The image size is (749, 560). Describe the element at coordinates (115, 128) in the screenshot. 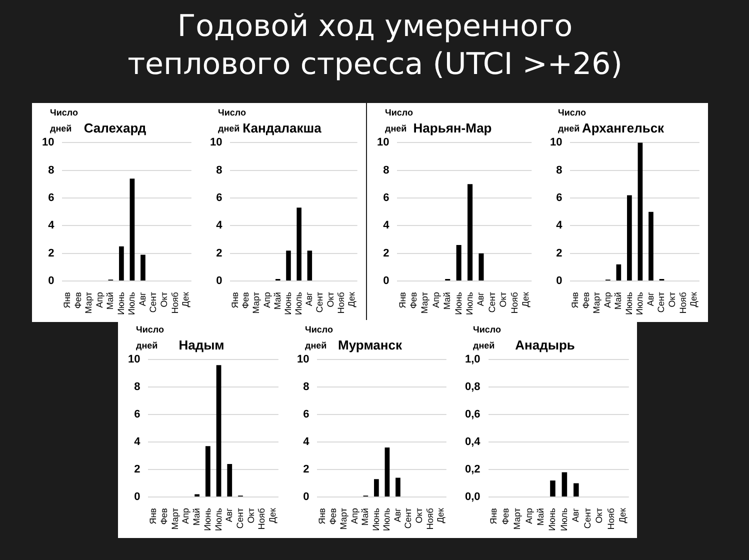

I see `chart-title: Салехард` at that location.